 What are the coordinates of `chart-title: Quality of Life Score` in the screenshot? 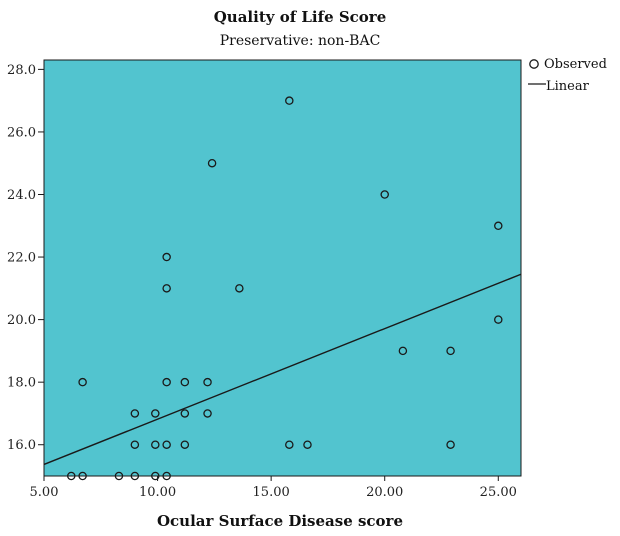 It's located at (300, 17).